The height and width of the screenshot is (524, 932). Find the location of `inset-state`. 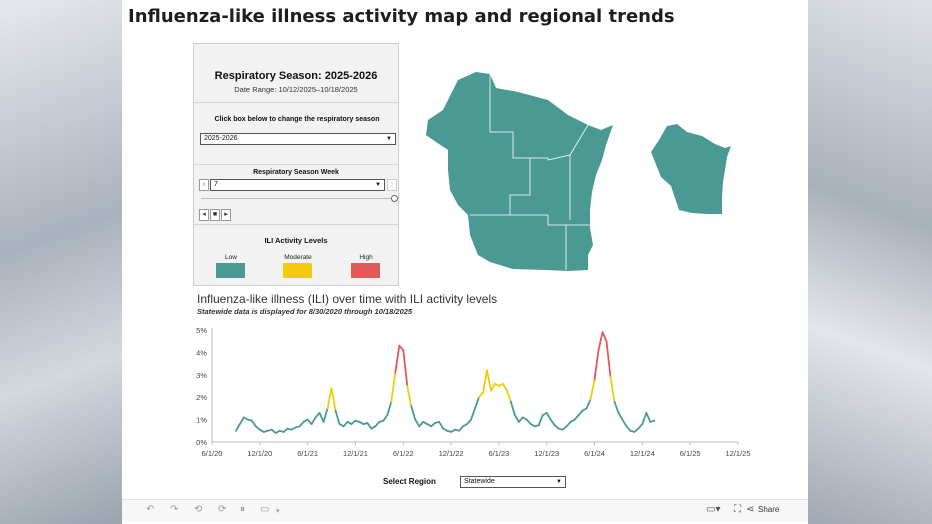

inset-state is located at coordinates (691, 169).